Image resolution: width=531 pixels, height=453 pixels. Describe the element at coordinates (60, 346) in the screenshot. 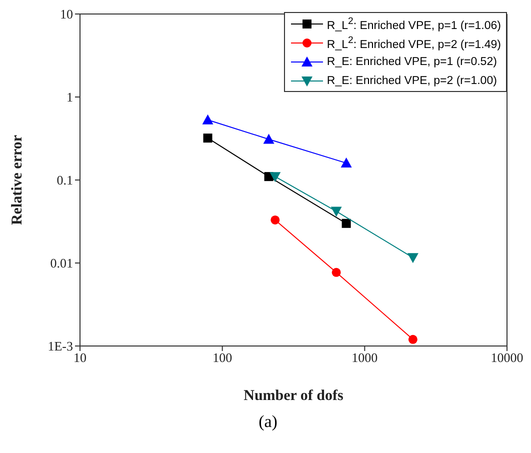

I see `y-tick-label: 1E-3` at that location.